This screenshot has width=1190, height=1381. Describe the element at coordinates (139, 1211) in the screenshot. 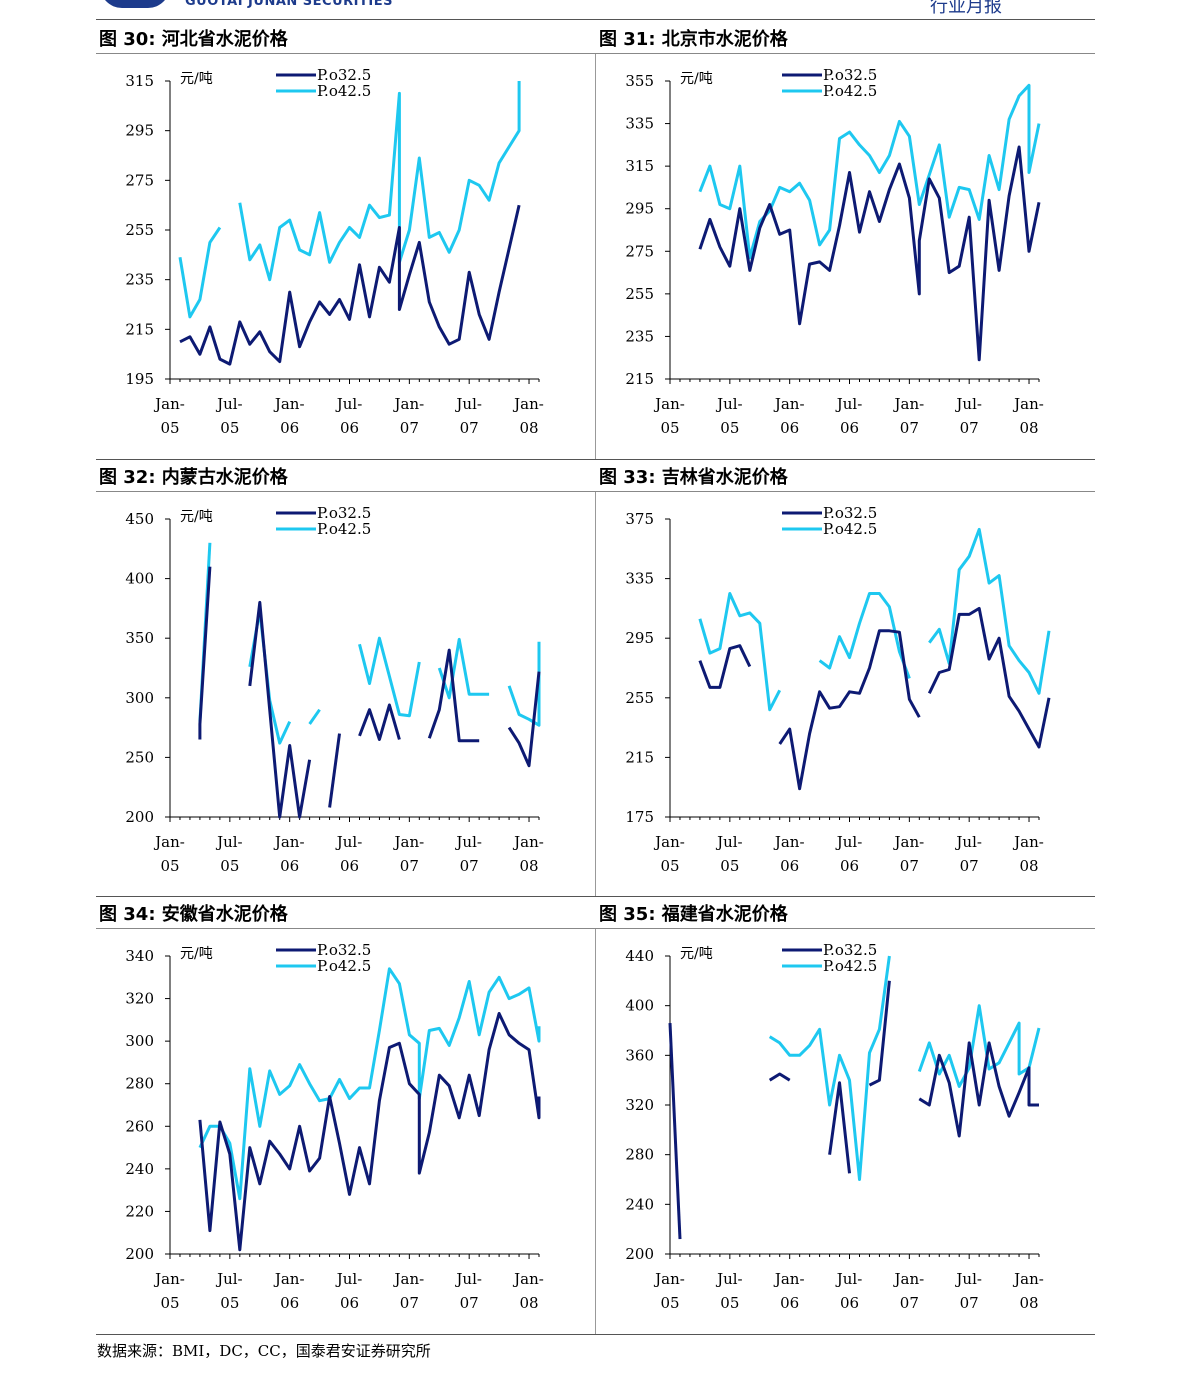

I see `y-tick-label: 220` at that location.